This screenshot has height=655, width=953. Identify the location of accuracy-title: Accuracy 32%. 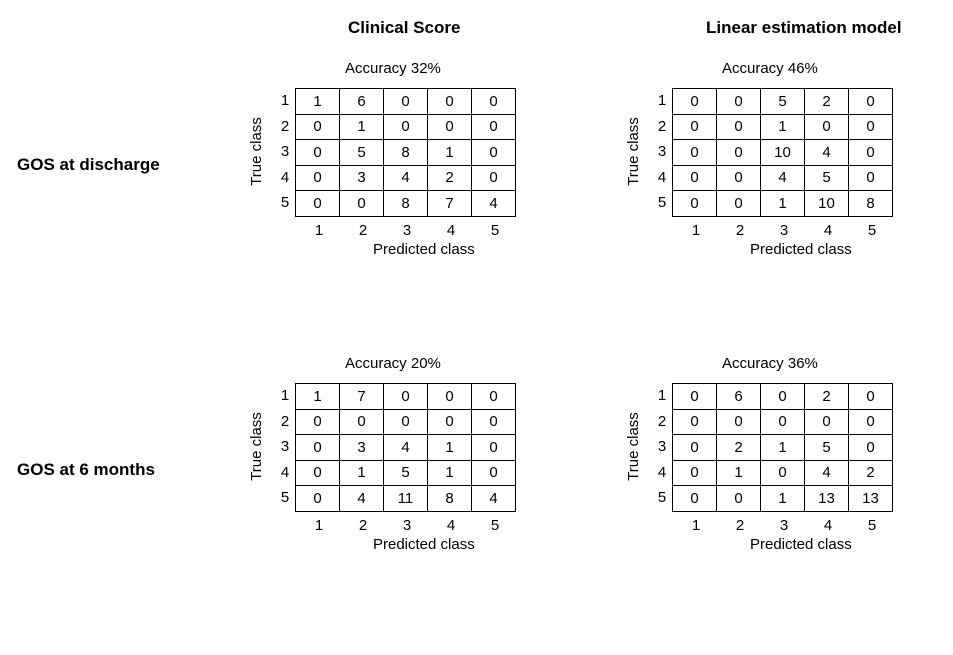
(393, 68).